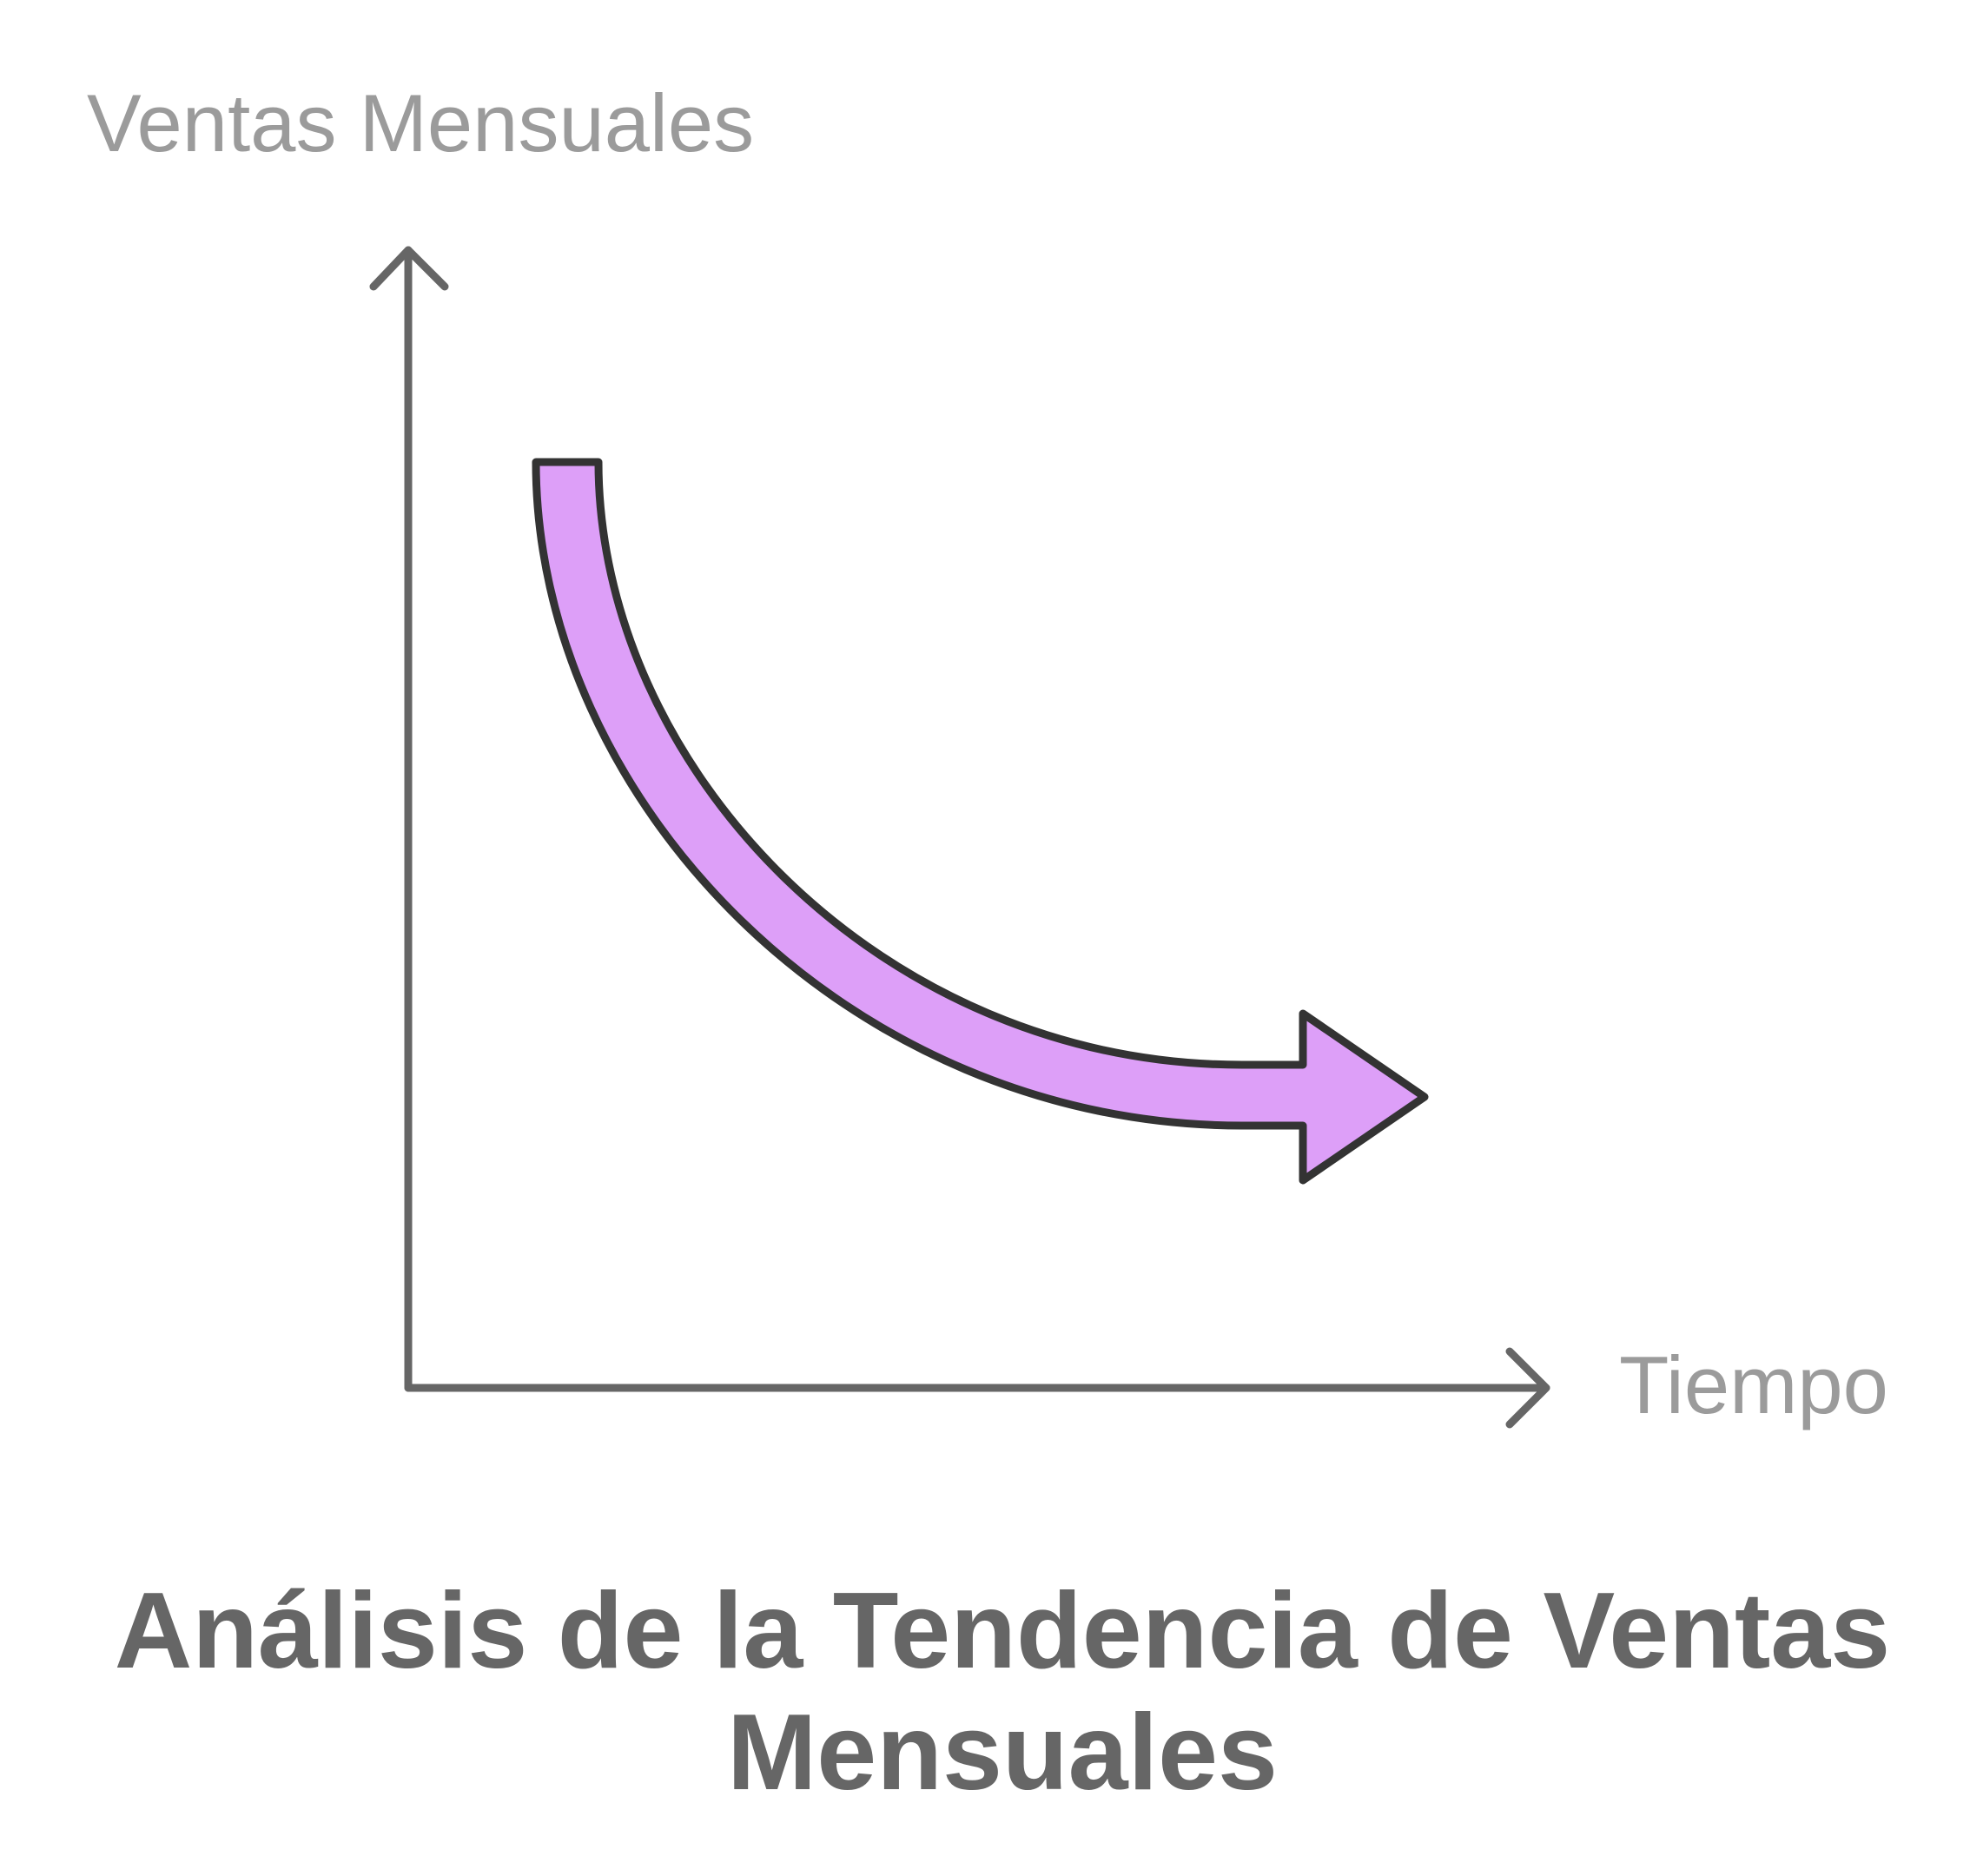 Image resolution: width=1970 pixels, height=1876 pixels. I want to click on x-axis-label: Tiempo, so click(1753, 1384).